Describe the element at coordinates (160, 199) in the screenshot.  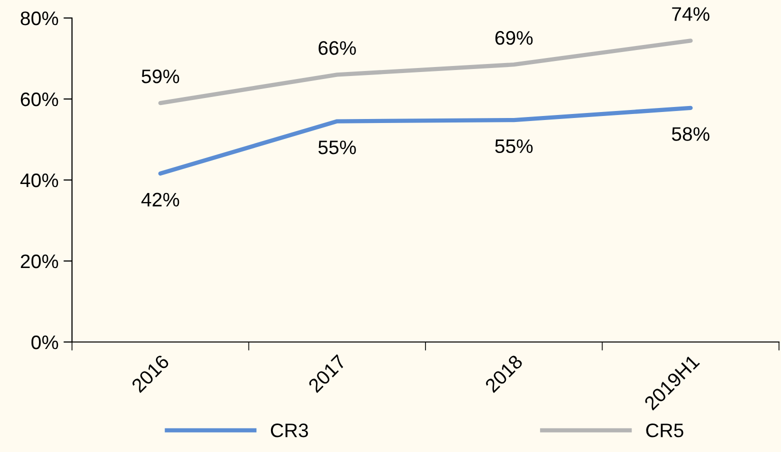
I see `data-label: 42%` at that location.